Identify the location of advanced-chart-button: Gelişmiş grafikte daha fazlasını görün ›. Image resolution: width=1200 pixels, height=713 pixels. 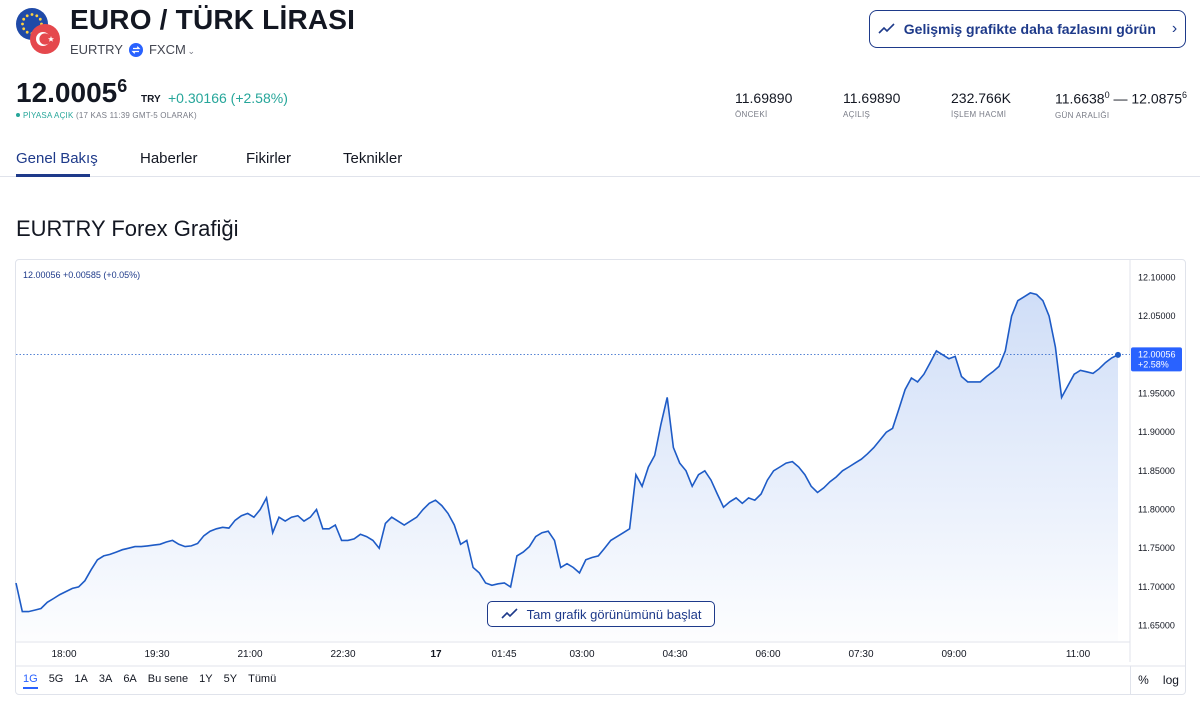
(1027, 29).